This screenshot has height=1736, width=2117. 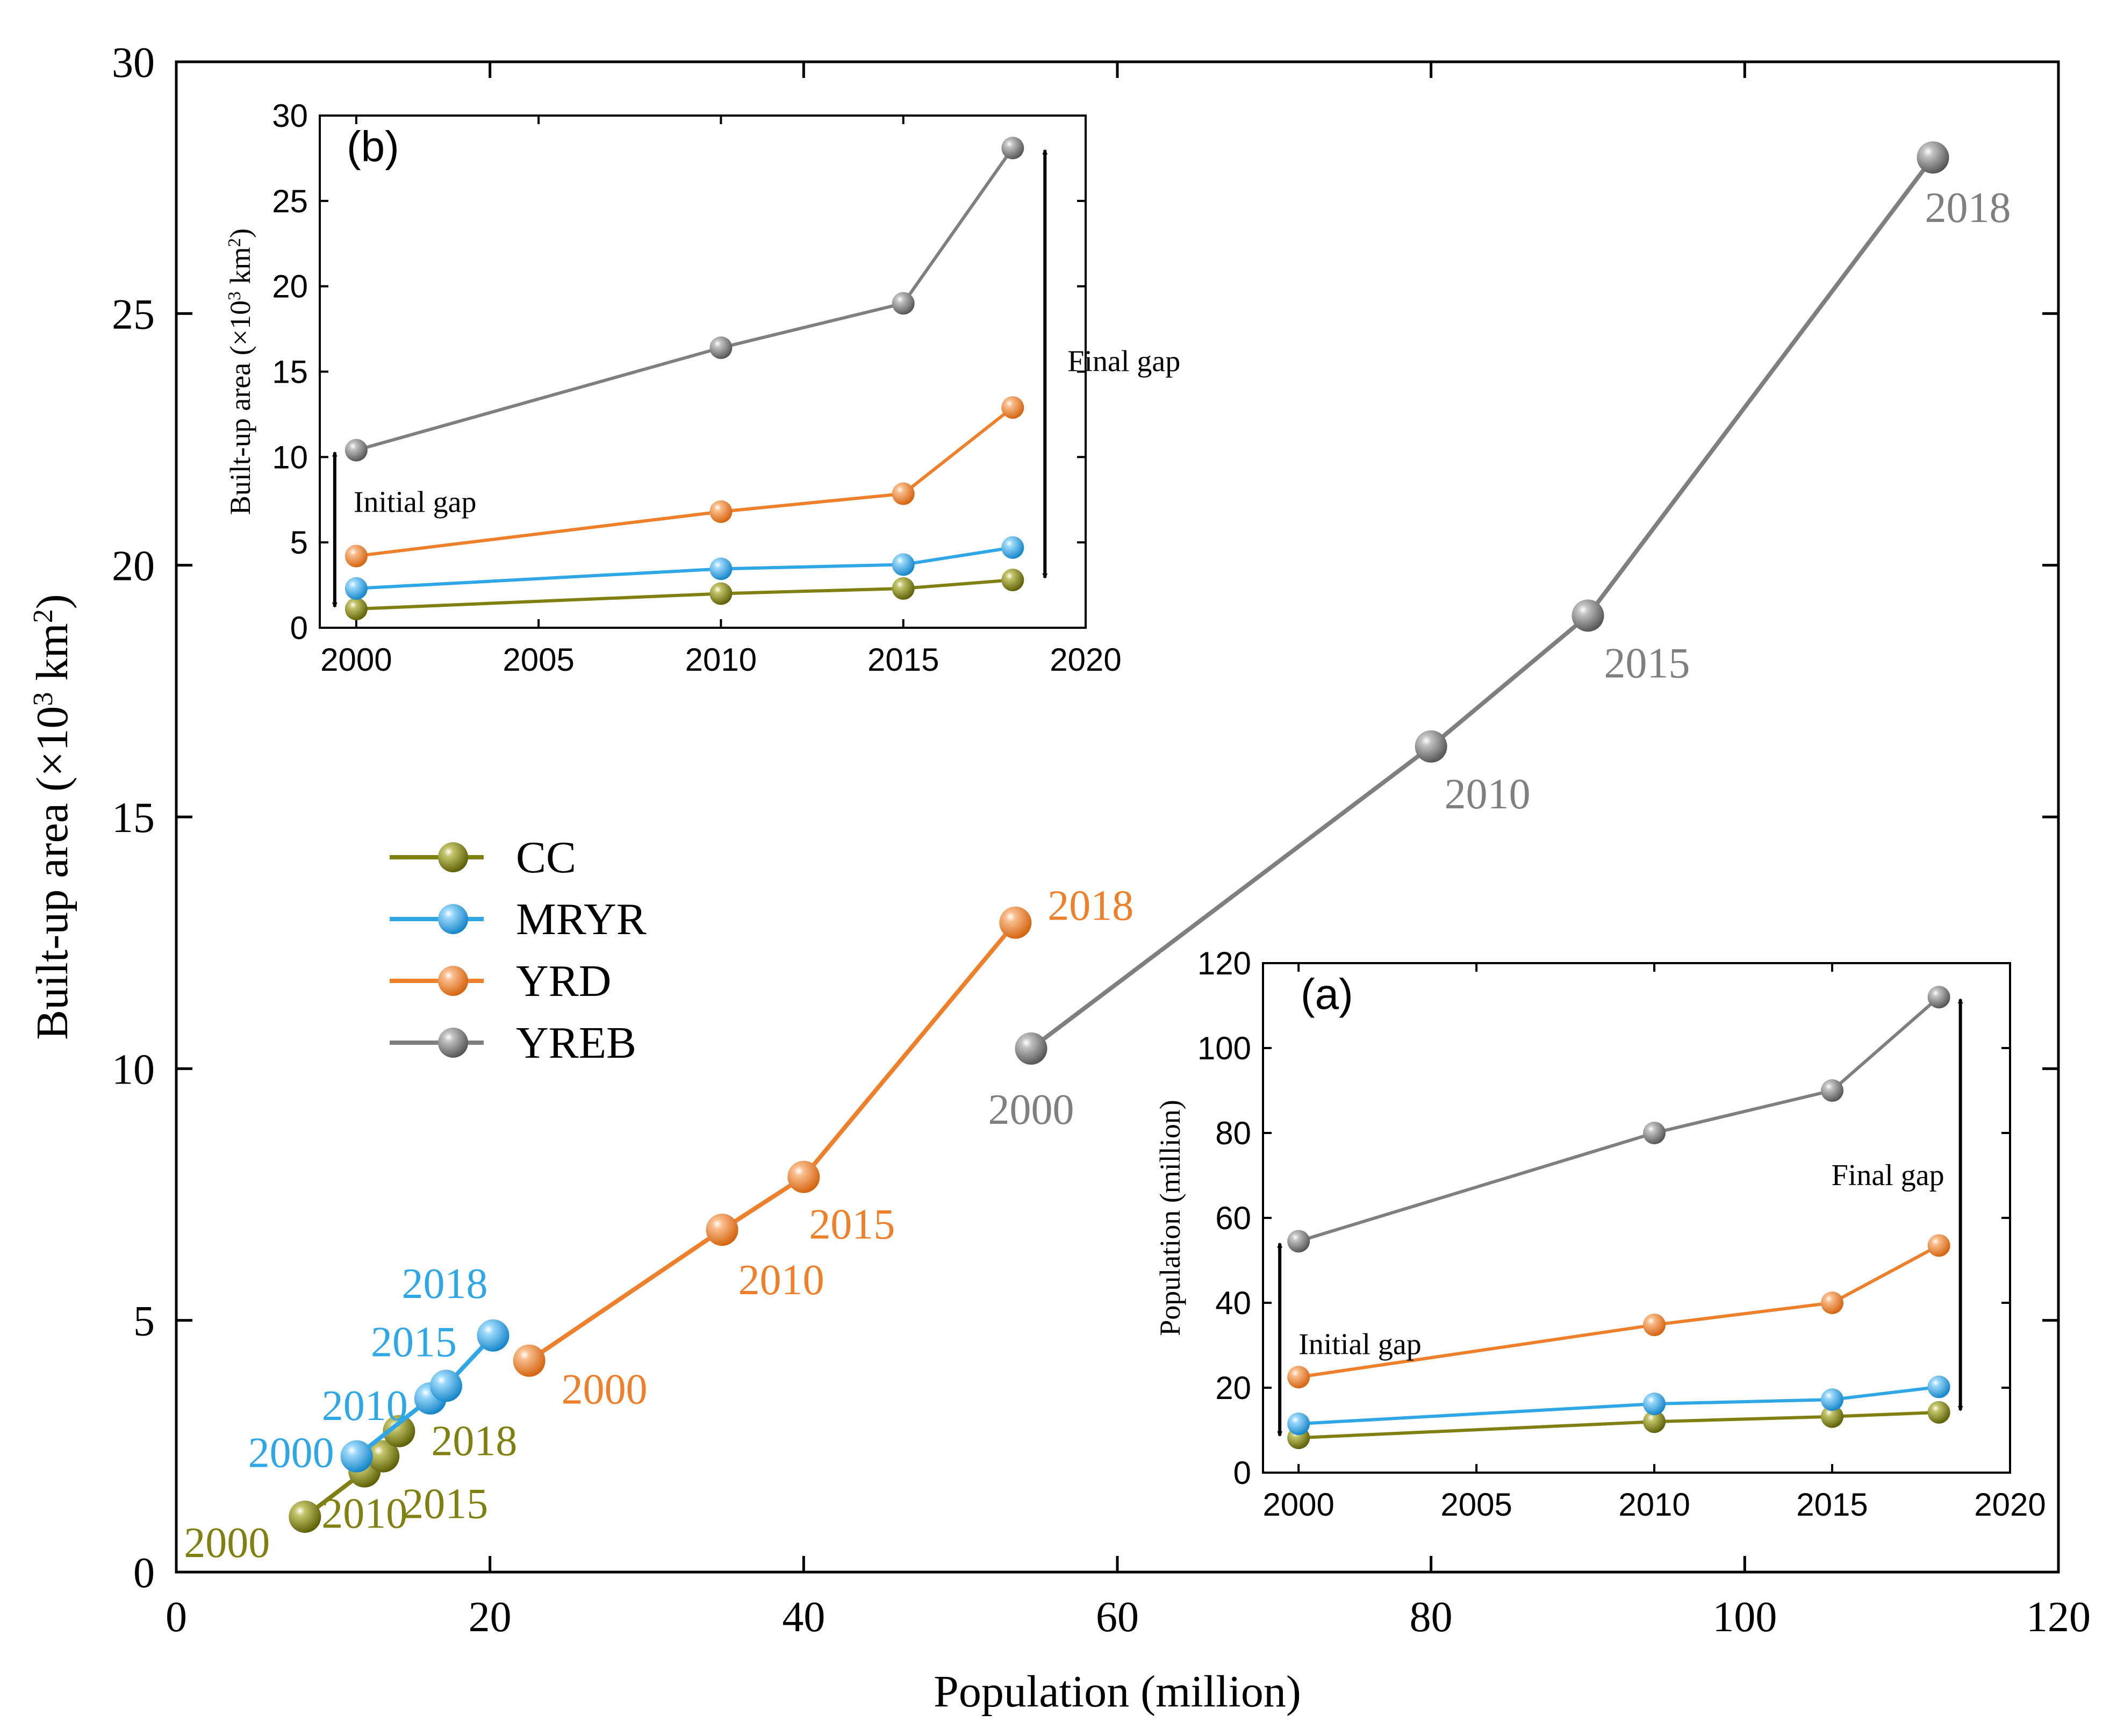 What do you see at coordinates (722, 1230) in the screenshot?
I see `main-point-yrd-2010` at bounding box center [722, 1230].